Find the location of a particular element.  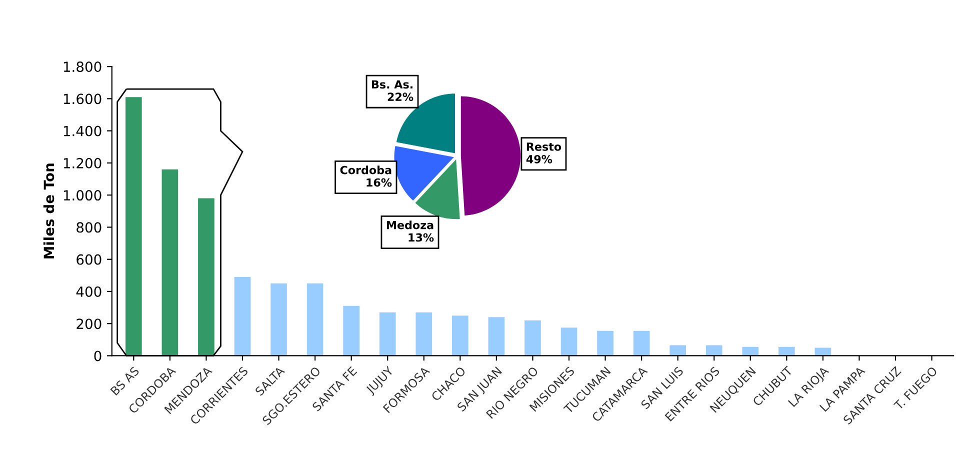

data-label: 13% is located at coordinates (421, 237).